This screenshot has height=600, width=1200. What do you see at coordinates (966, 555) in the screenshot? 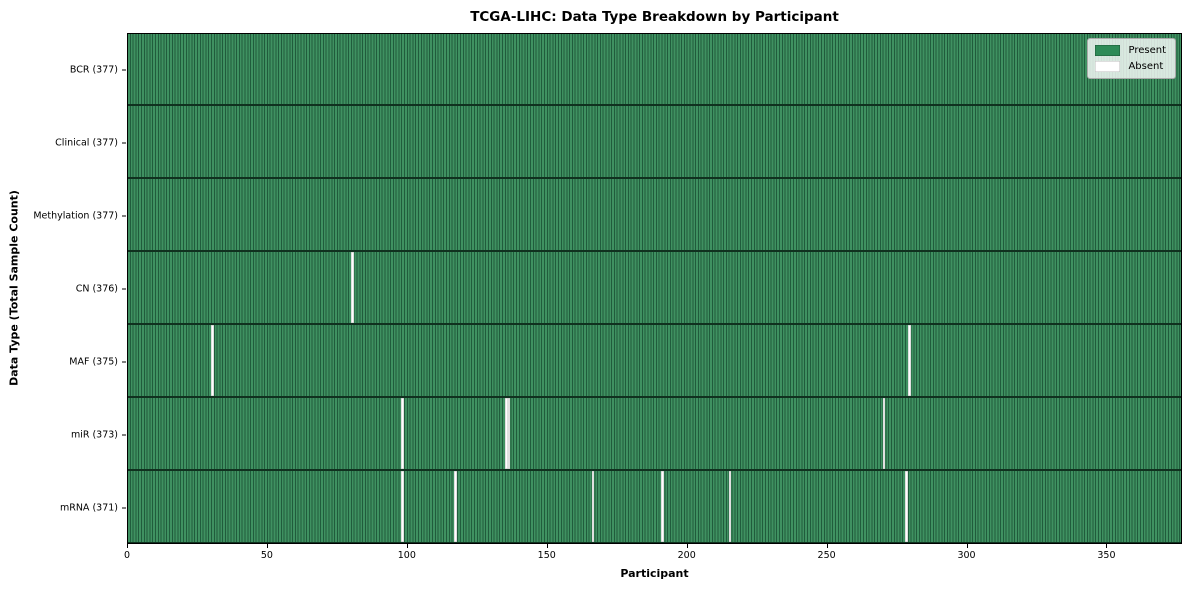
I see `x-tick-label-300: 300` at bounding box center [966, 555].